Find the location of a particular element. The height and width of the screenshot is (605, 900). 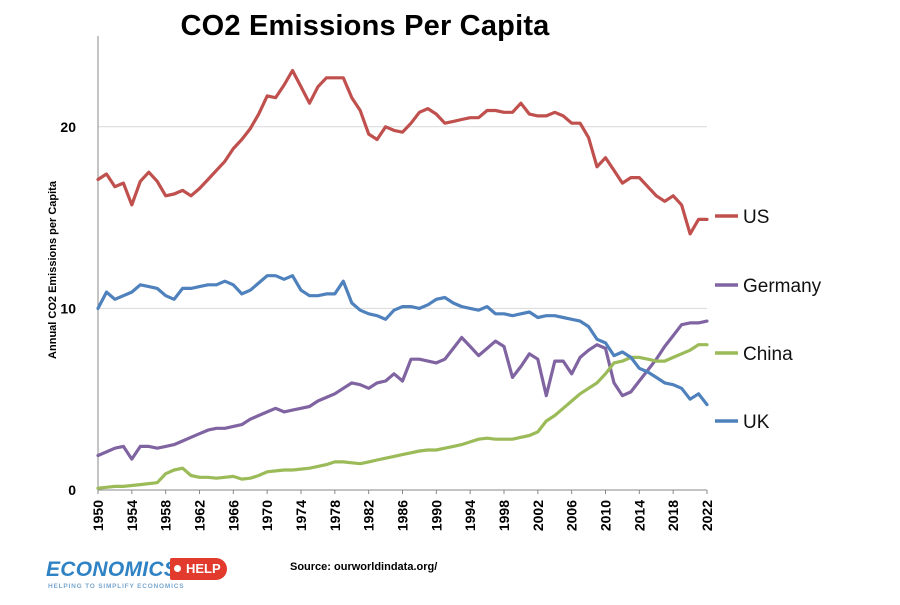

series-line-uk is located at coordinates (402, 340).